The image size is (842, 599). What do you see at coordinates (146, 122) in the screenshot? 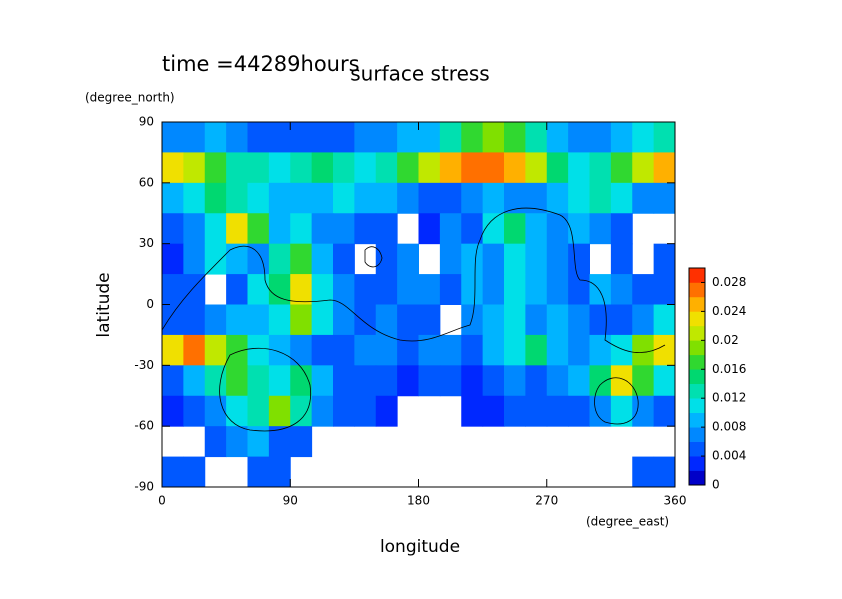
I see `y-tick-label: 90` at bounding box center [146, 122].